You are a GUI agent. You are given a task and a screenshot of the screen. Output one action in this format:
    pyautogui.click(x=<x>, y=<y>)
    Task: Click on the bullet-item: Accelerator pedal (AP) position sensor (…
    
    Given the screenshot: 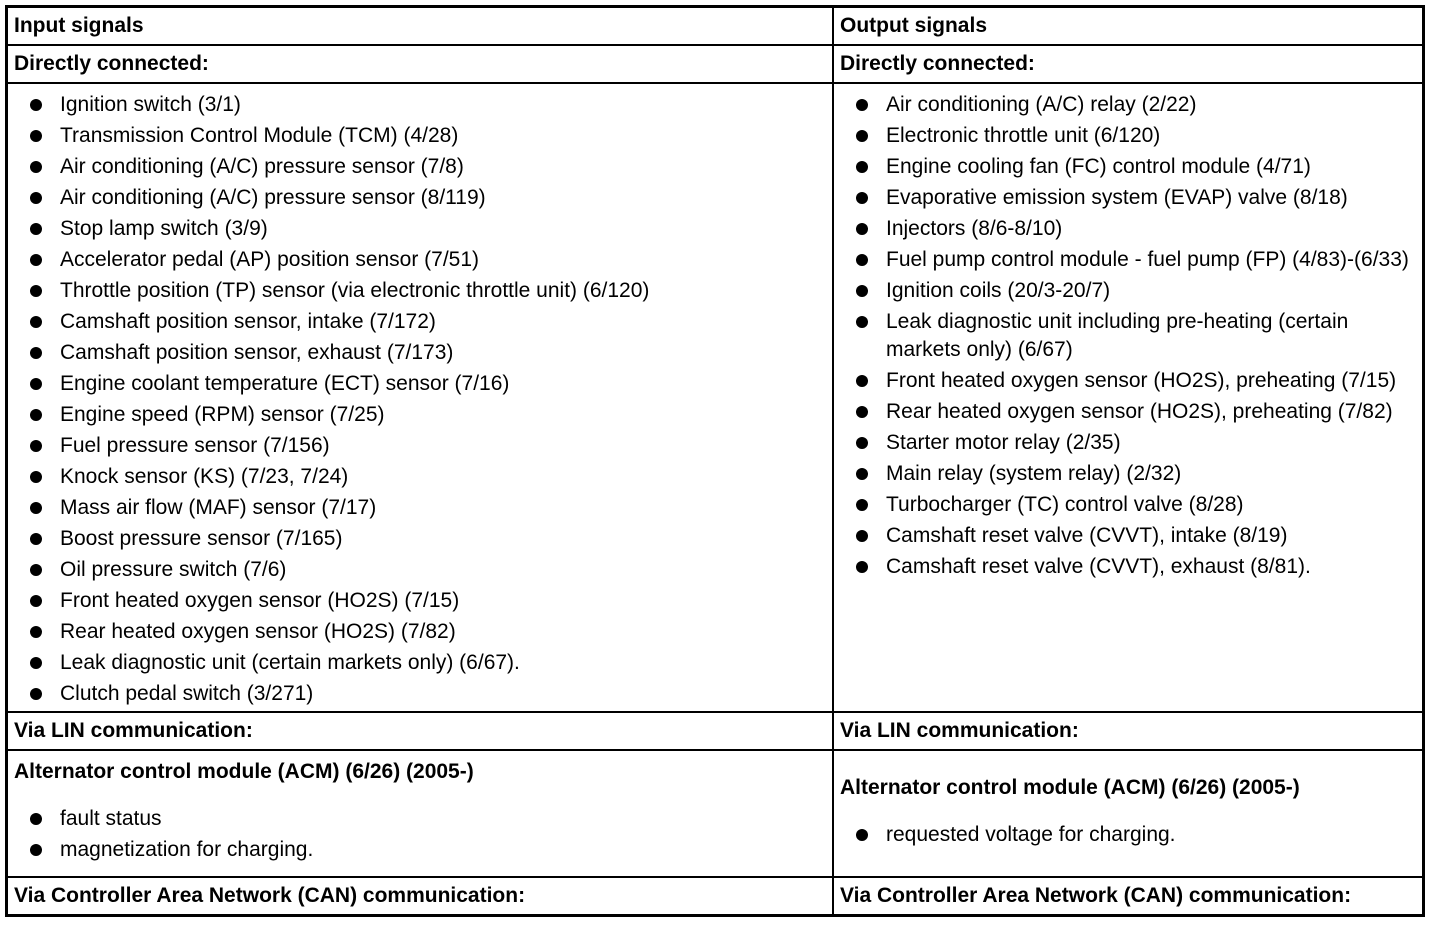 What is the action you would take?
    pyautogui.click(x=428, y=260)
    